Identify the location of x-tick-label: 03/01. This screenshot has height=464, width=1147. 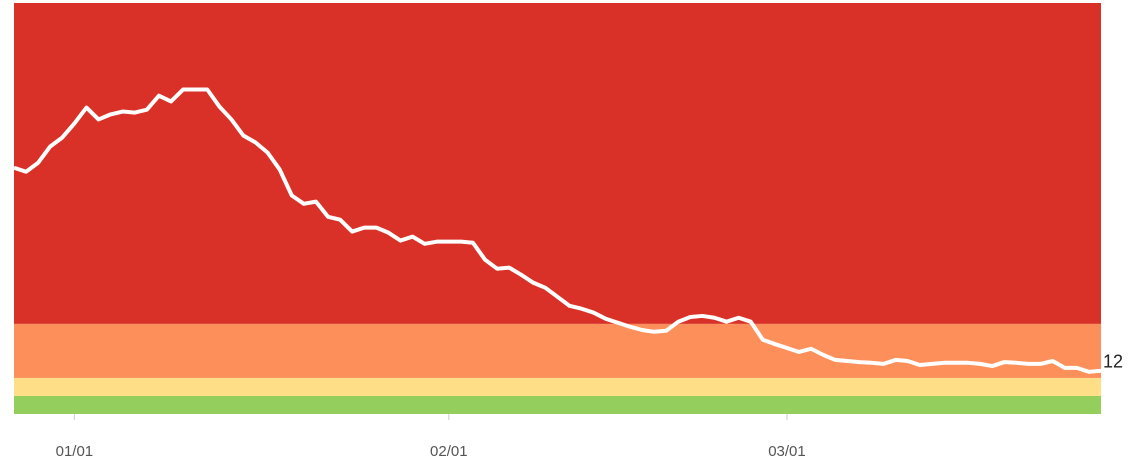
(787, 451).